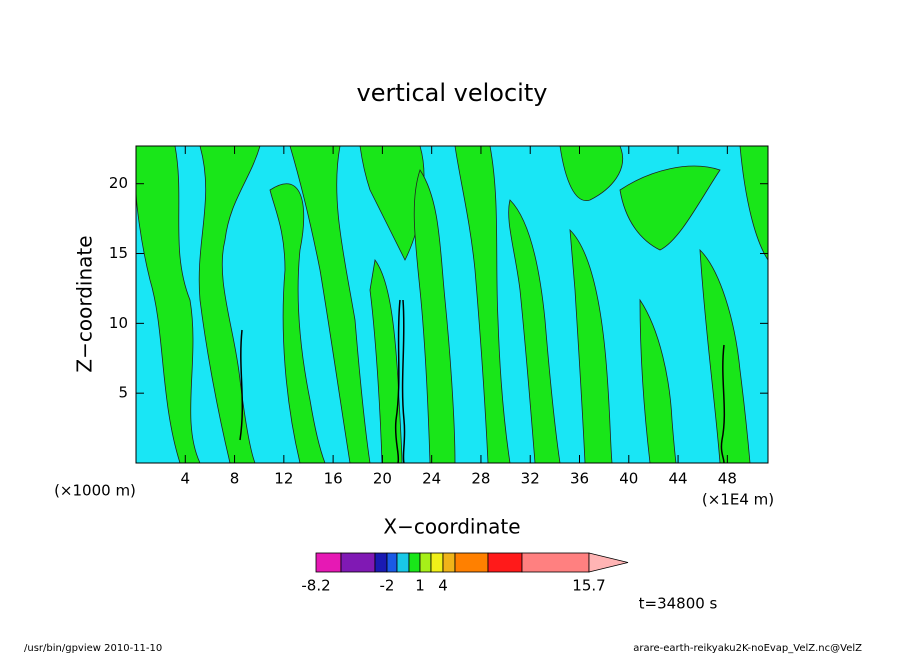 The height and width of the screenshot is (654, 904). What do you see at coordinates (443, 586) in the screenshot?
I see `colorbar-label: 4` at bounding box center [443, 586].